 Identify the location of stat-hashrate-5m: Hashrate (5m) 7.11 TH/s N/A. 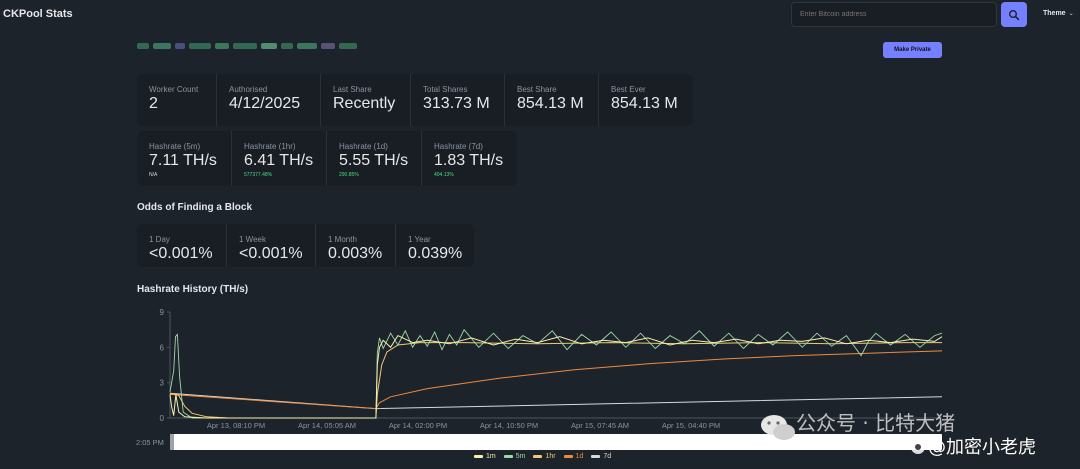
(184, 158).